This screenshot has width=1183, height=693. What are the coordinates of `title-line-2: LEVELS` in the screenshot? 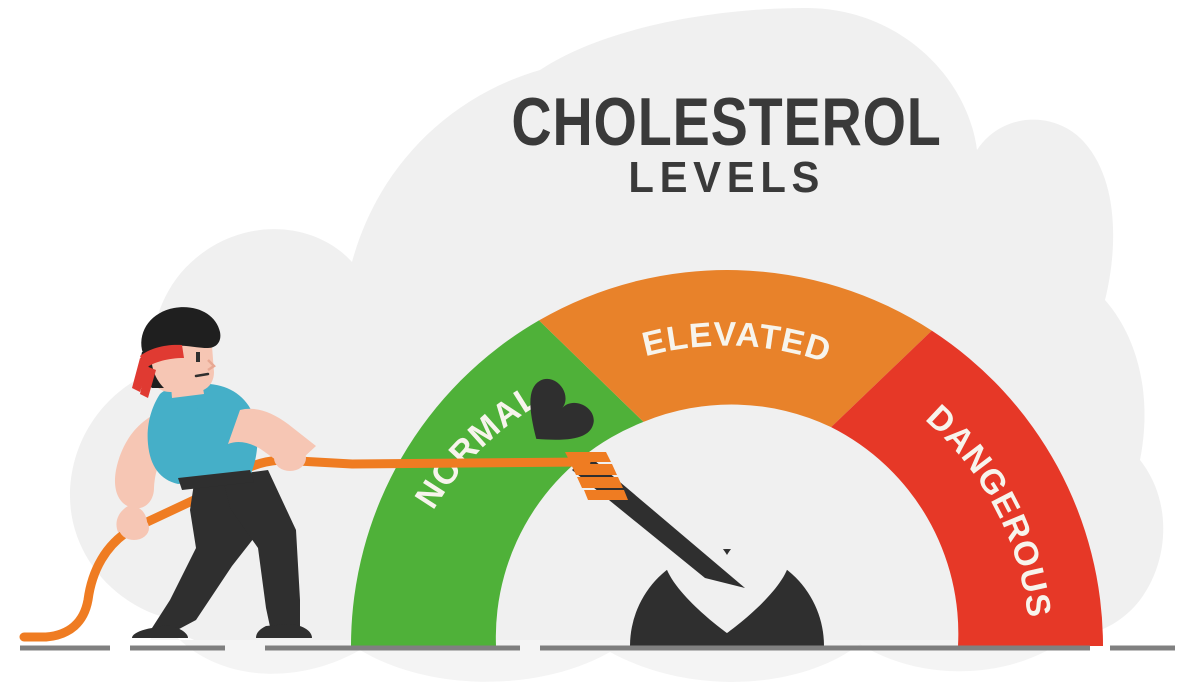 It's located at (726, 177).